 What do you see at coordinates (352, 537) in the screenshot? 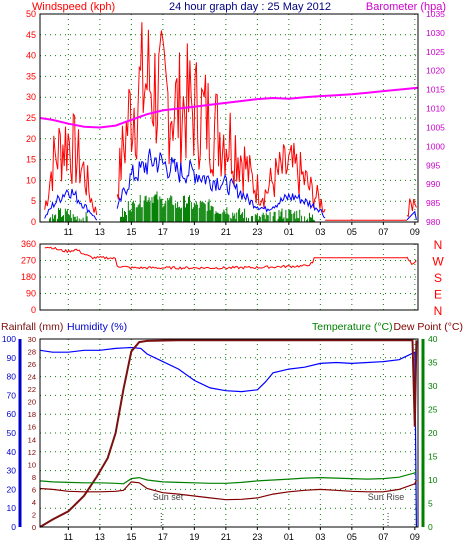
I see `climate-x-tick-label: 05` at bounding box center [352, 537].